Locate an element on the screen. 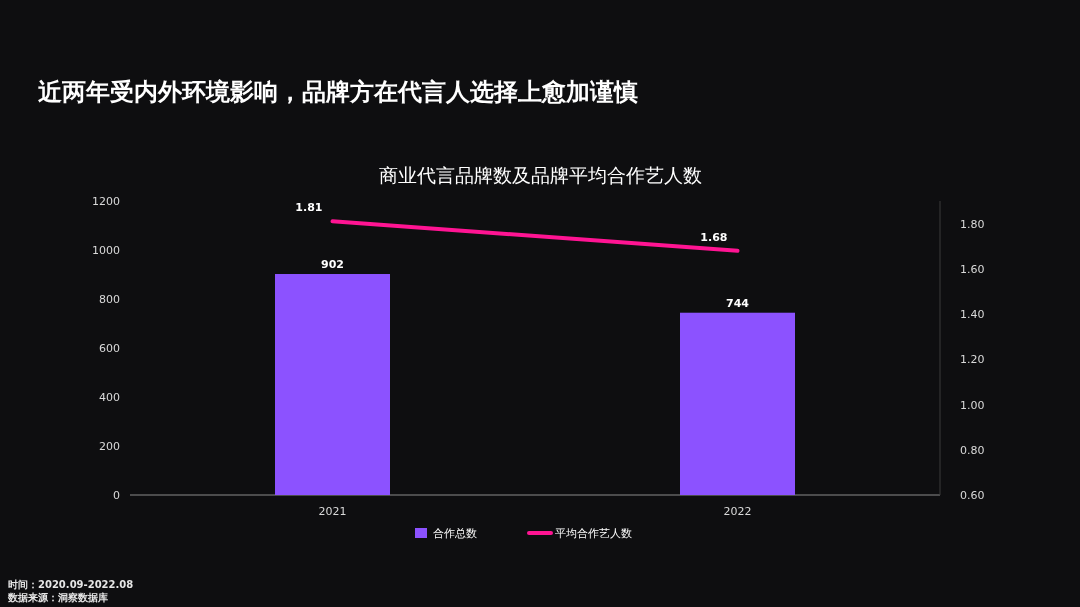 The width and height of the screenshot is (1080, 607). data-label: 744 is located at coordinates (738, 303).